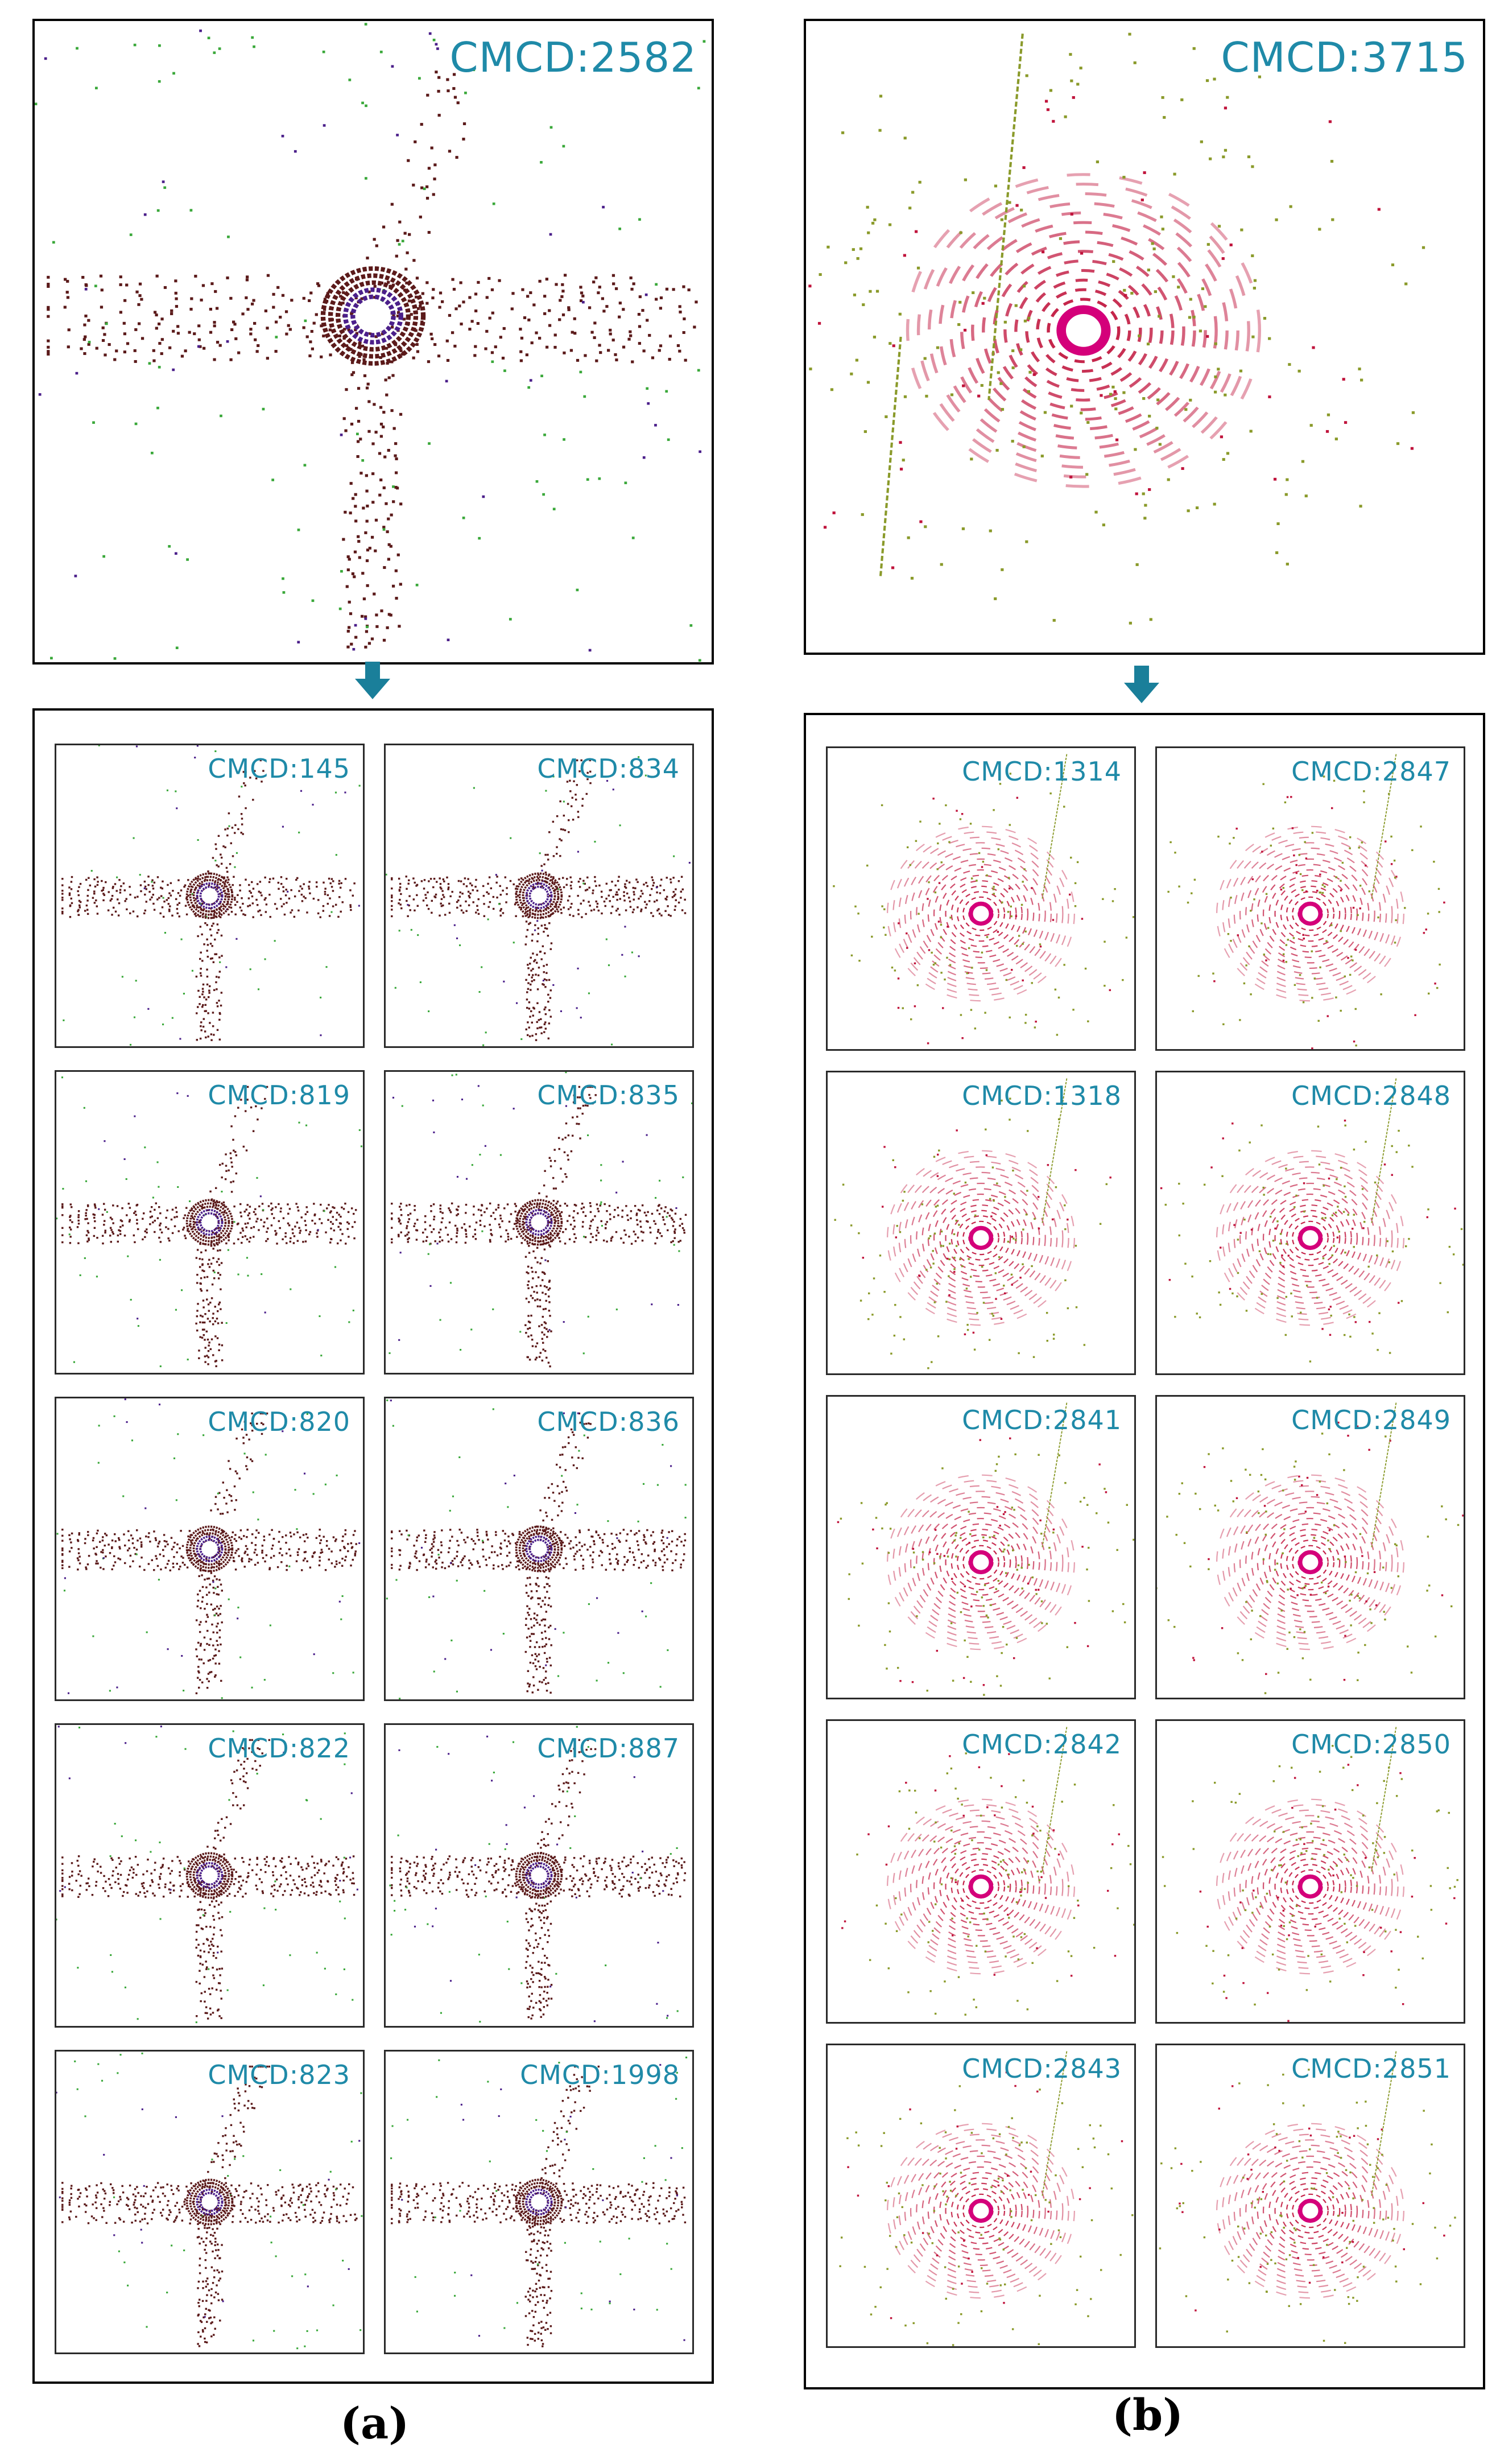 Image resolution: width=1496 pixels, height=2464 pixels. I want to click on panel-a-tile: CMCD:1998, so click(539, 2202).